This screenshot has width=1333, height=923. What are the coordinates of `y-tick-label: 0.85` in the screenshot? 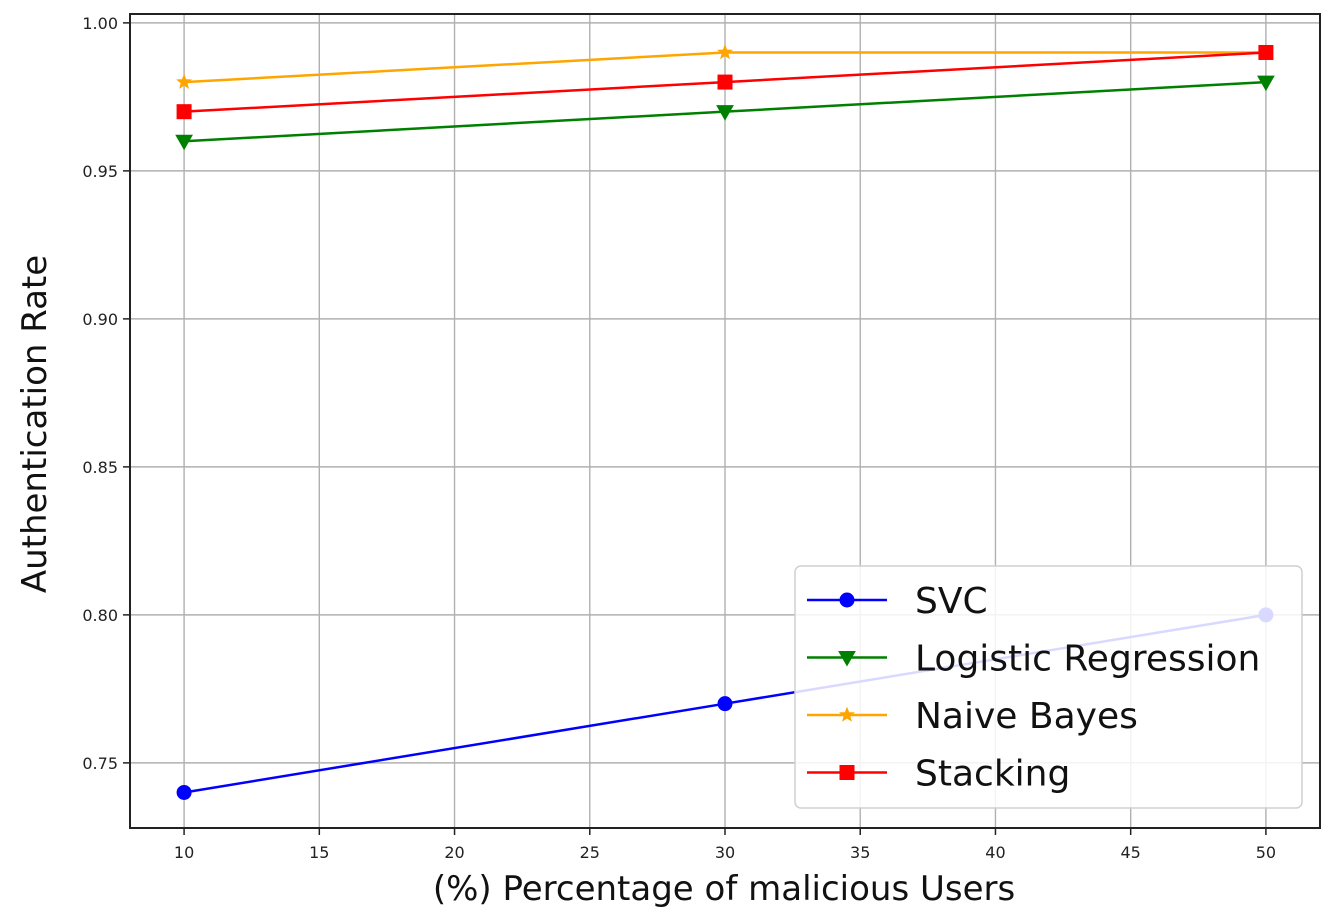 It's located at (100, 467).